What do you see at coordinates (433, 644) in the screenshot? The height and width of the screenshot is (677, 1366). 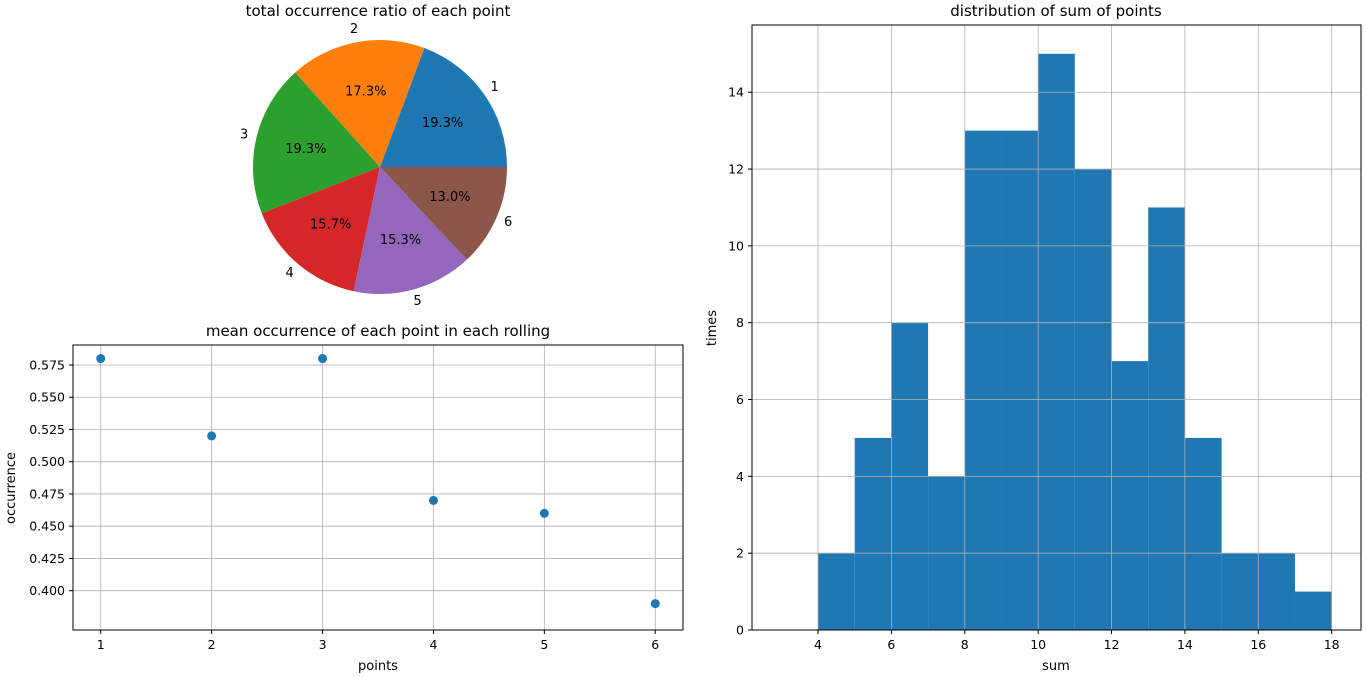 I see `scatter-xtick-label: 4` at bounding box center [433, 644].